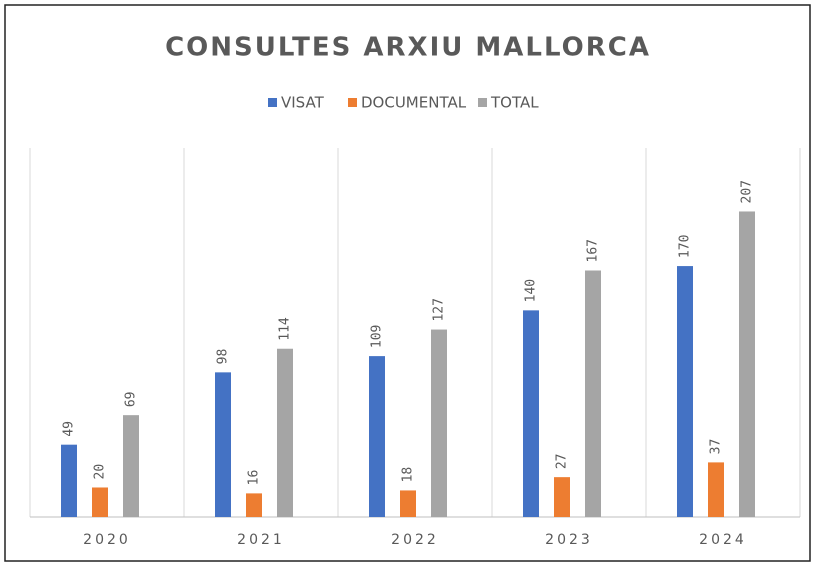 Image resolution: width=816 pixels, height=565 pixels. What do you see at coordinates (723, 540) in the screenshot?
I see `x-tick-label: 2024` at bounding box center [723, 540].